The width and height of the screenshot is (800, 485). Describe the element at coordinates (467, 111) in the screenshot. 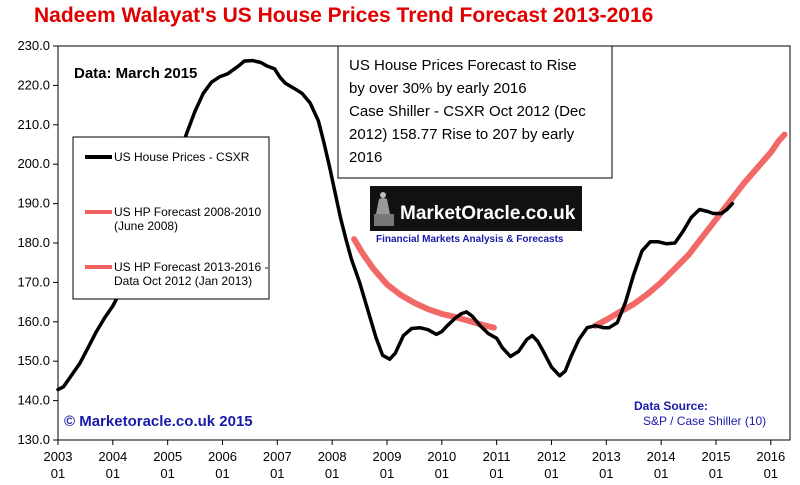

I see `annotation-line-2: Case Shiller - CSXR Oct 2012 (Dec` at that location.